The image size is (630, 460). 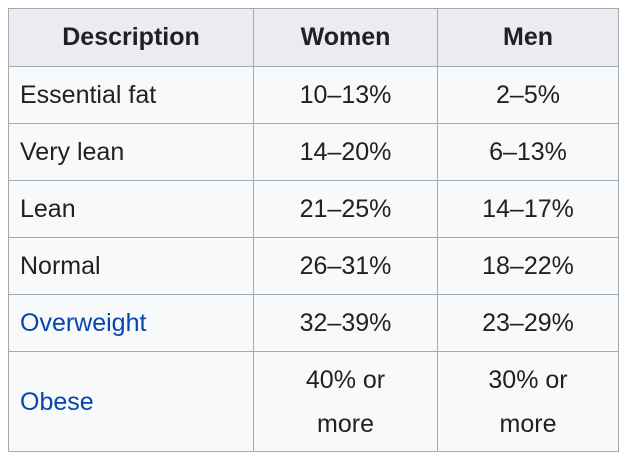 What do you see at coordinates (345, 209) in the screenshot?
I see `women-cell: 21–25%` at bounding box center [345, 209].